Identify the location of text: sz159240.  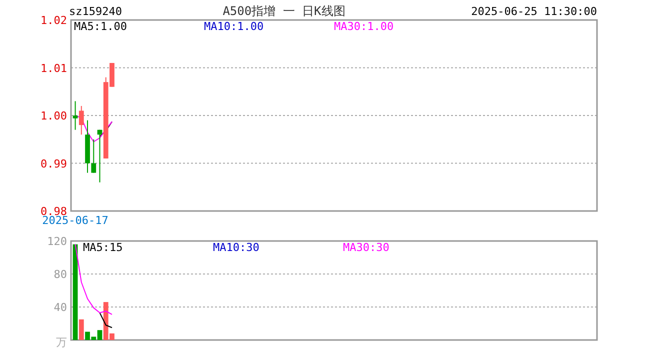
(95, 11).